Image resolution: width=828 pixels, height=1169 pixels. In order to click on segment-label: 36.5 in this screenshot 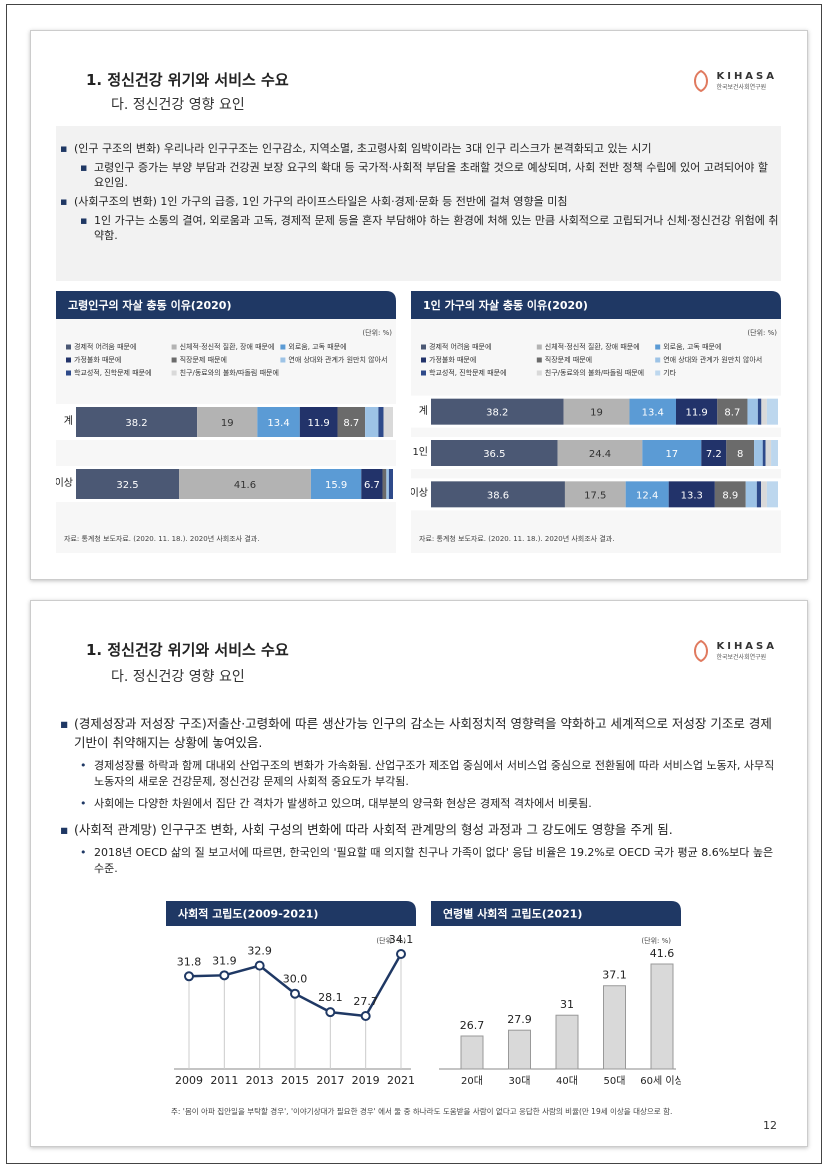, I will do `click(494, 454)`.